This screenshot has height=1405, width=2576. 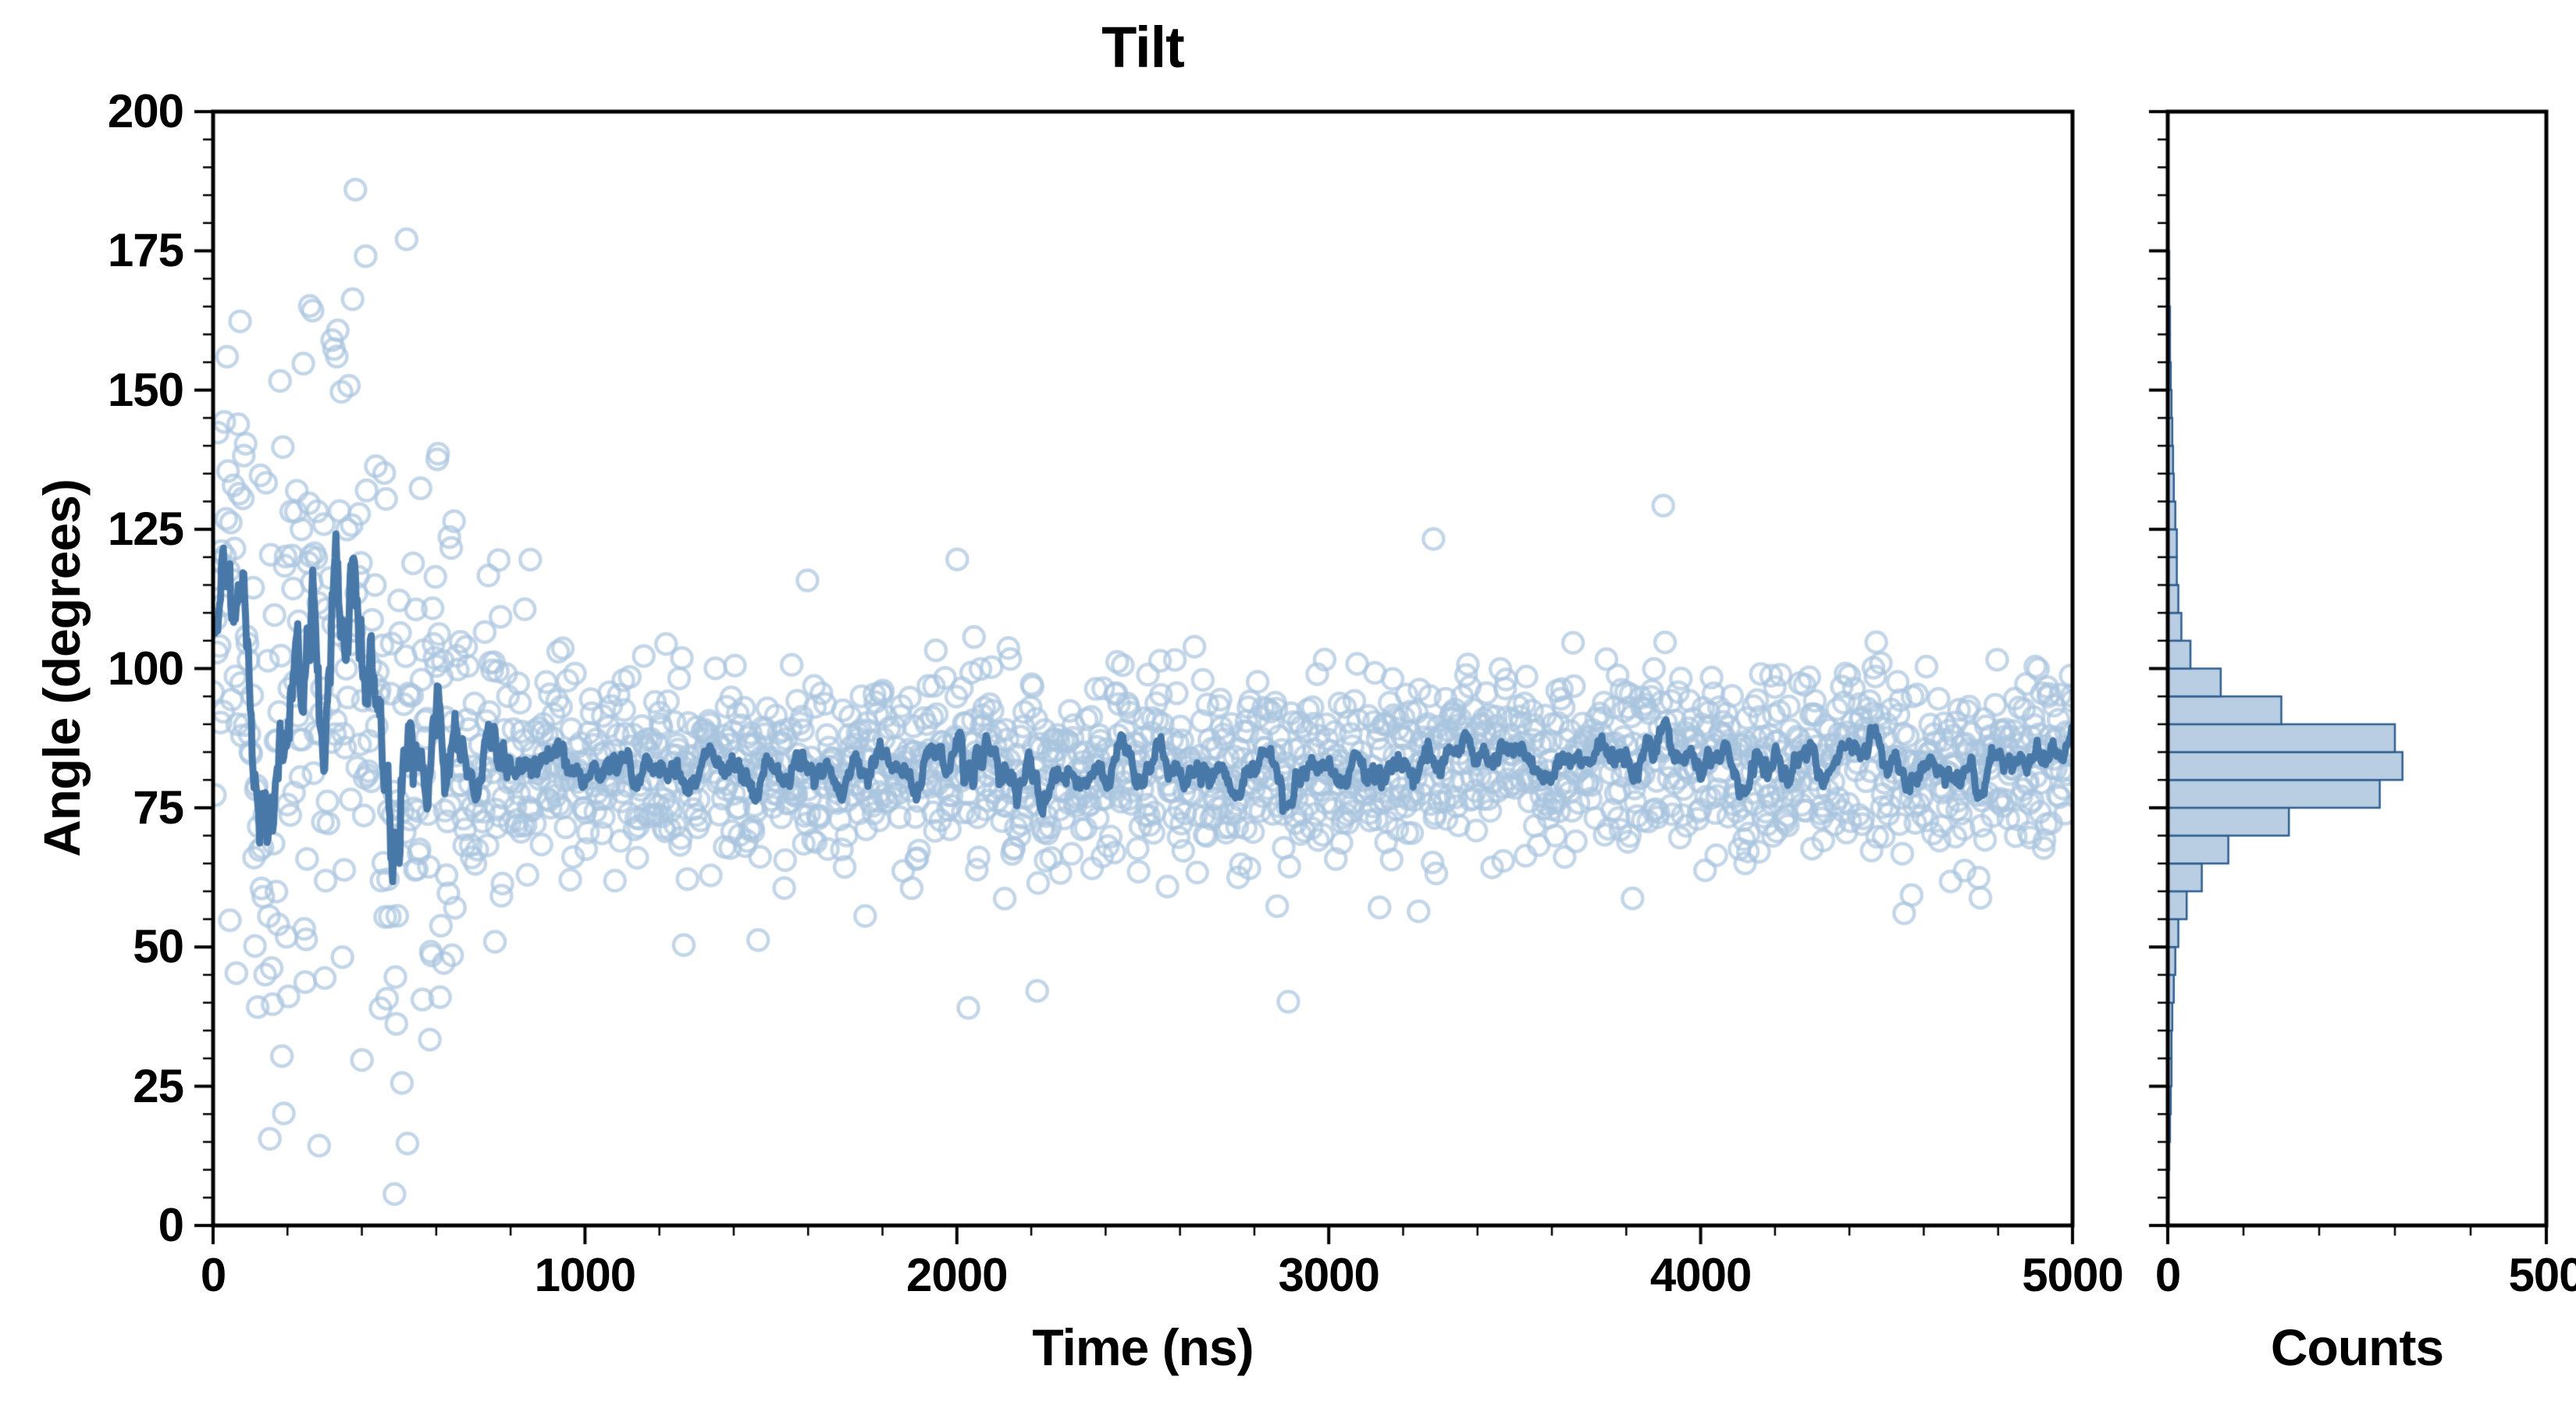 What do you see at coordinates (145, 251) in the screenshot?
I see `y-tick-label-175: 175` at bounding box center [145, 251].